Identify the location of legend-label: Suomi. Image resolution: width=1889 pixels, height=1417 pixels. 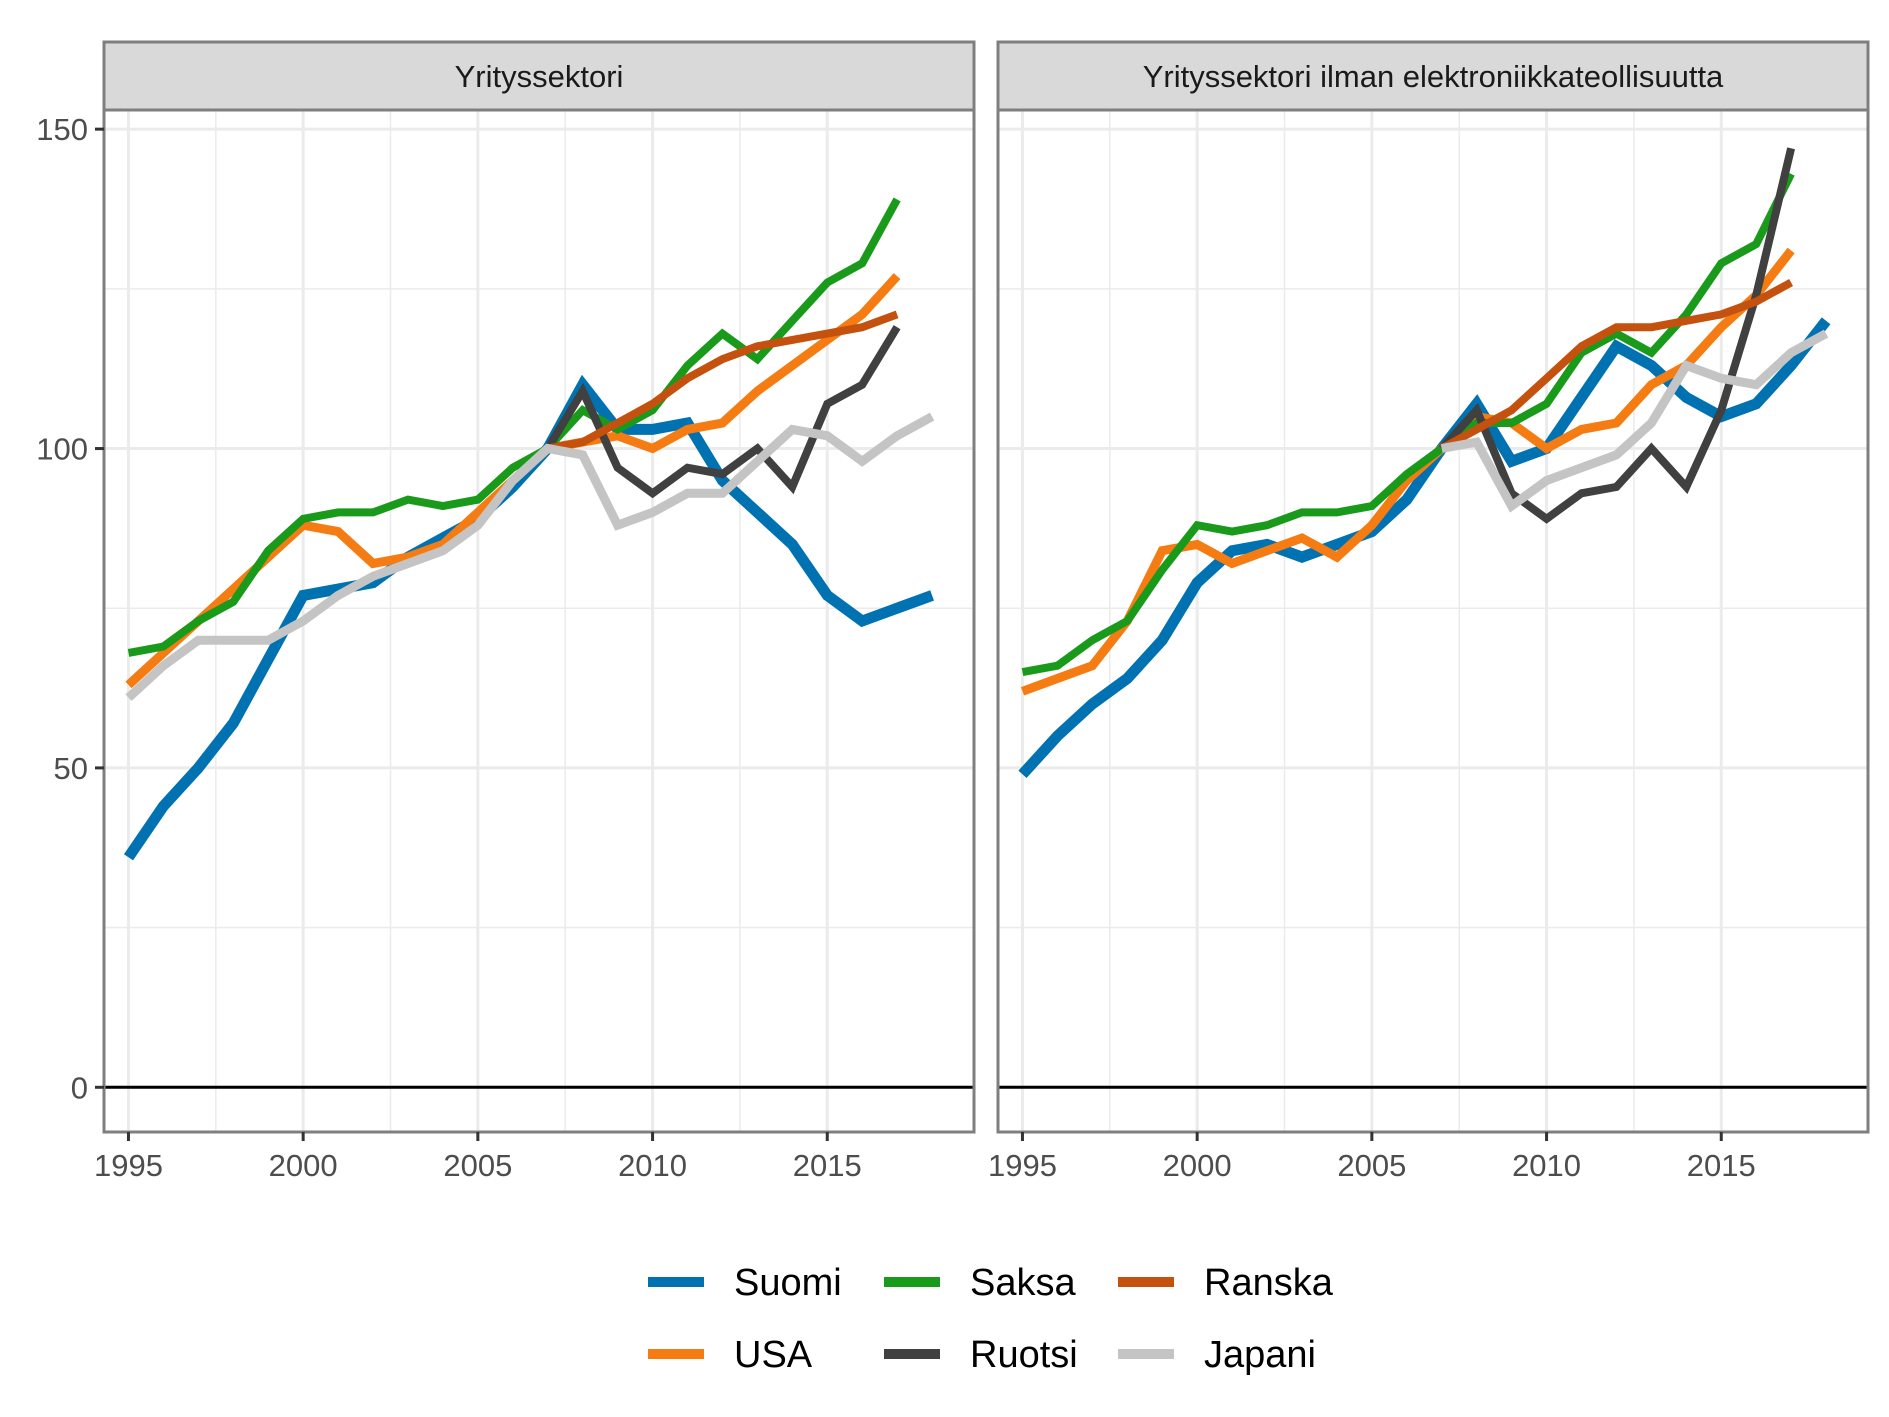
(788, 1283).